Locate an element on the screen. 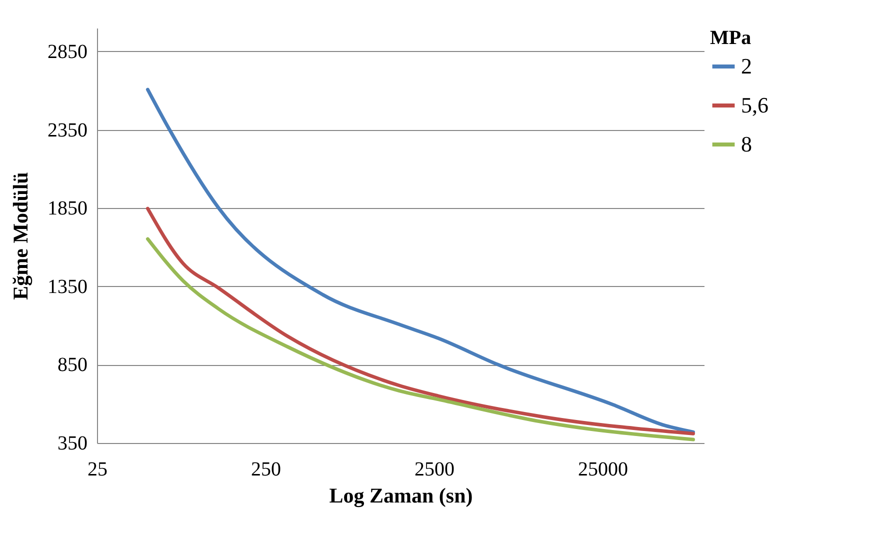 The image size is (889, 547). y-tick-label: 2350 is located at coordinates (68, 130).